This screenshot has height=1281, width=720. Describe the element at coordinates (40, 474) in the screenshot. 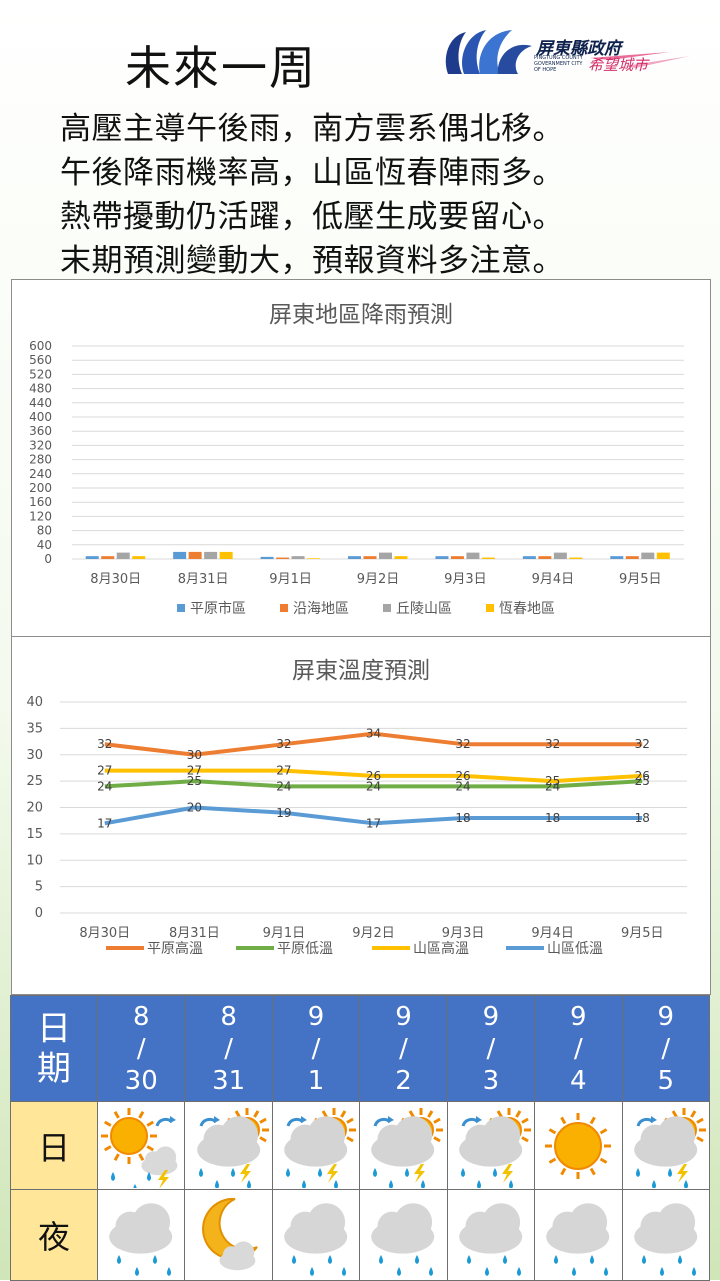

I see `y-tick-label: 240` at that location.